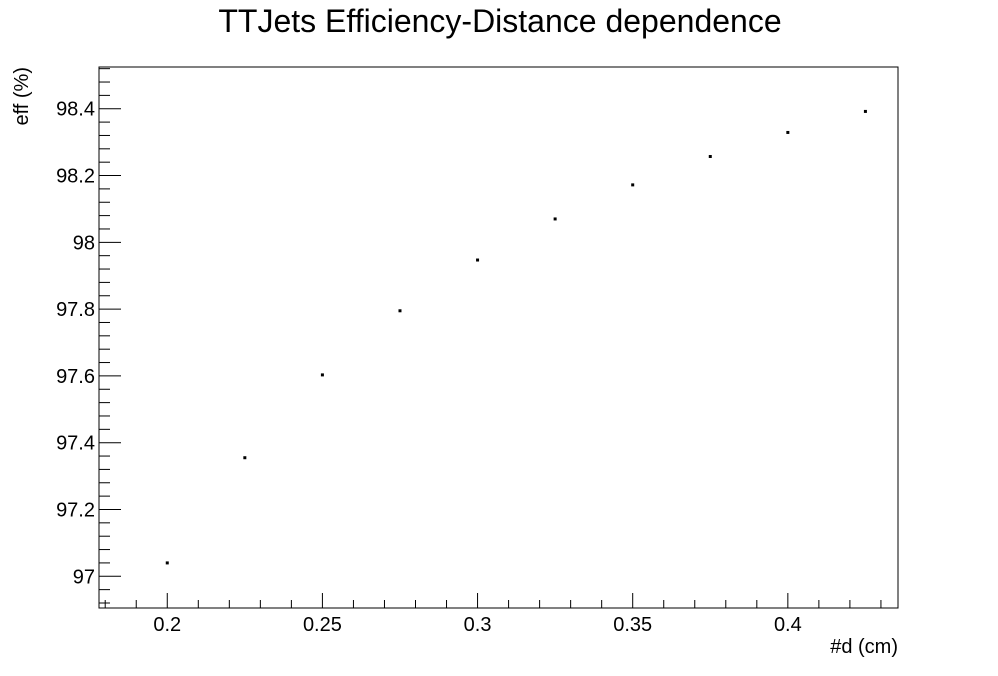  Describe the element at coordinates (75, 444) in the screenshot. I see `y-tick-label: 97.4` at that location.